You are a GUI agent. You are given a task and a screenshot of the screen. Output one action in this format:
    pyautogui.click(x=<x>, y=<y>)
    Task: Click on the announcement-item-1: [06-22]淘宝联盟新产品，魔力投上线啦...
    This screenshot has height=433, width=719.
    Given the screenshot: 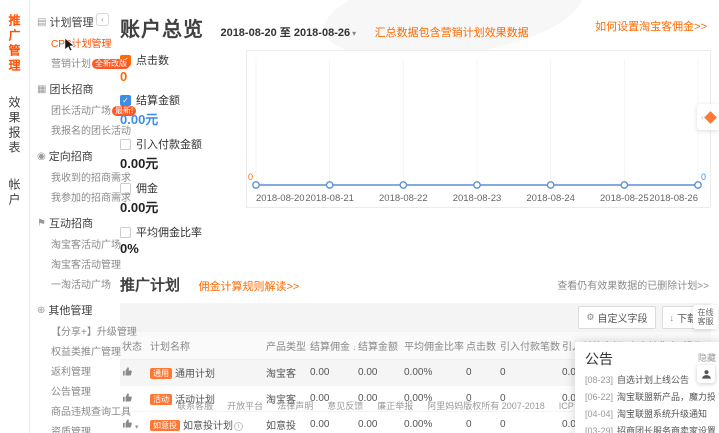 What is the action you would take?
    pyautogui.click(x=650, y=396)
    